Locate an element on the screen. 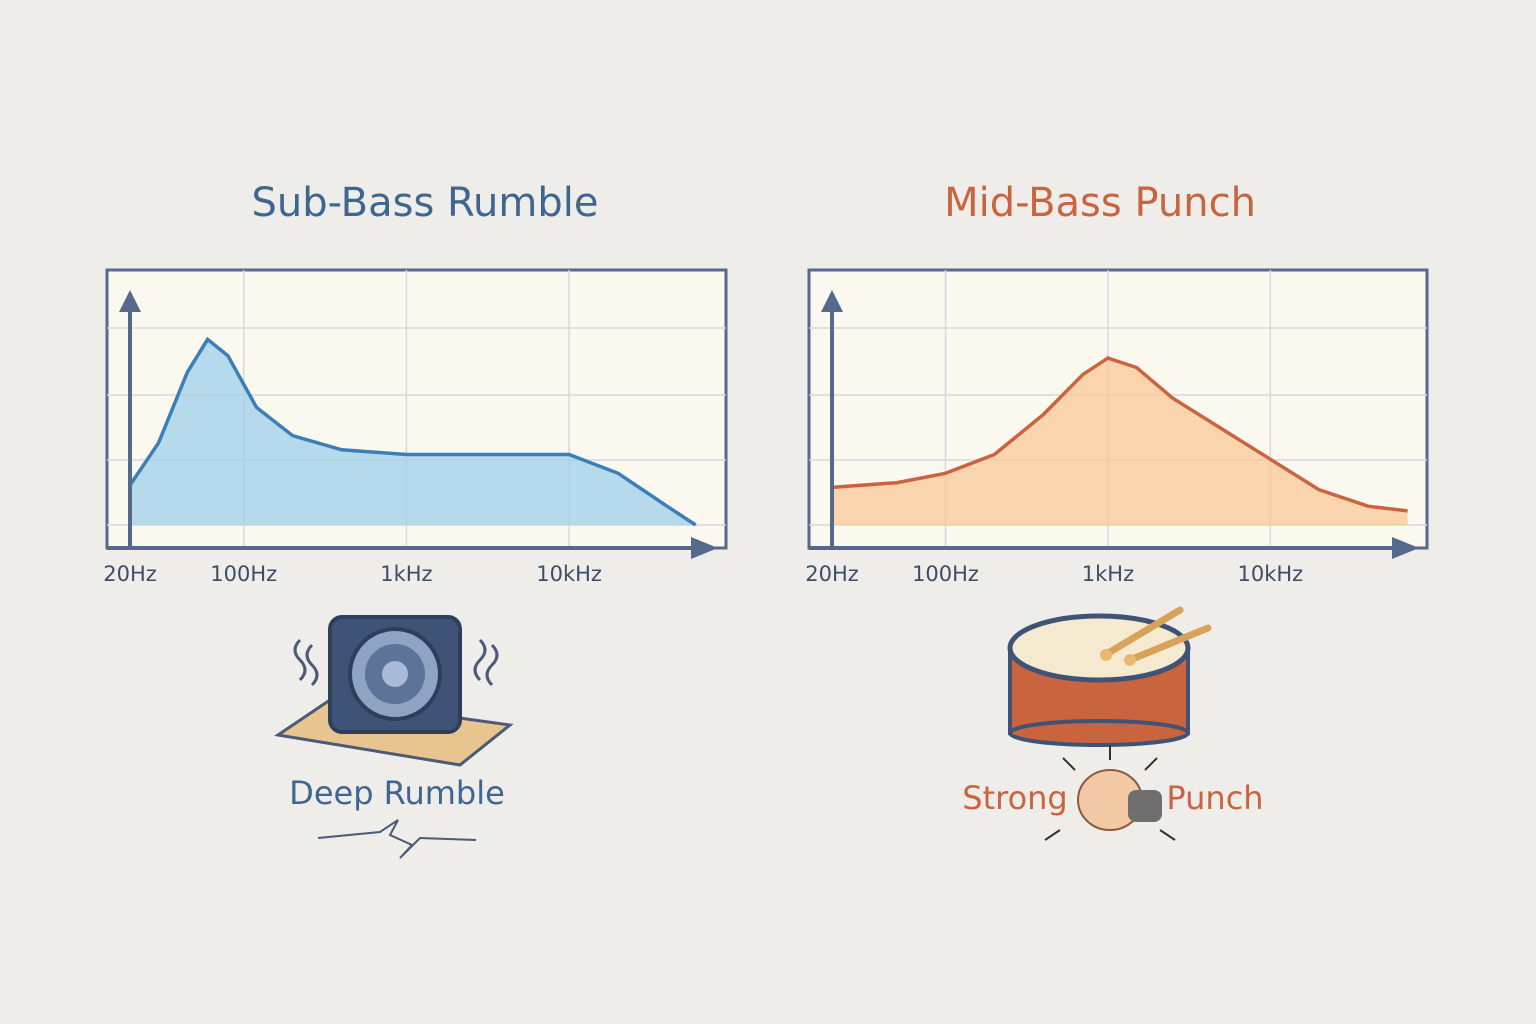 This screenshot has height=1024, width=1536. annotation: Deep Rumble is located at coordinates (397, 793).